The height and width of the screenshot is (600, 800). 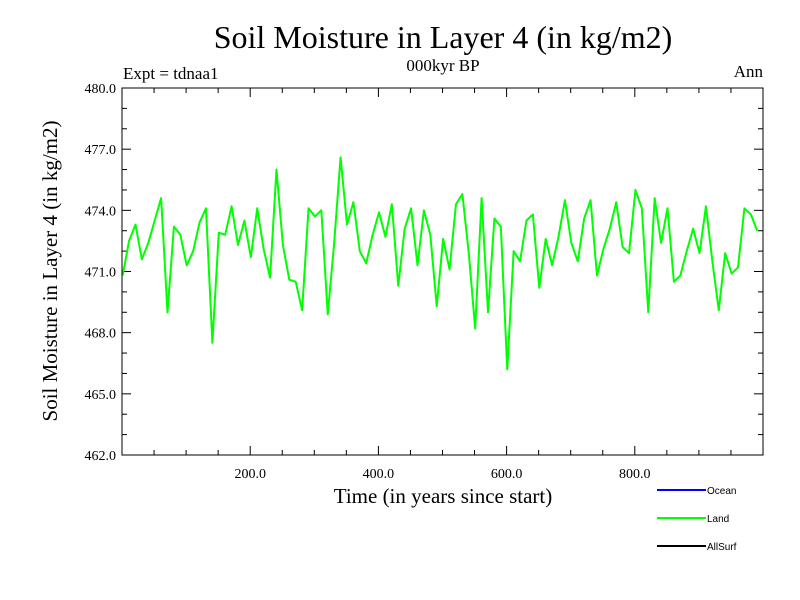 What do you see at coordinates (442, 474) in the screenshot?
I see `x-tick-labels: 200.0 400.0 600.0 800.0` at bounding box center [442, 474].